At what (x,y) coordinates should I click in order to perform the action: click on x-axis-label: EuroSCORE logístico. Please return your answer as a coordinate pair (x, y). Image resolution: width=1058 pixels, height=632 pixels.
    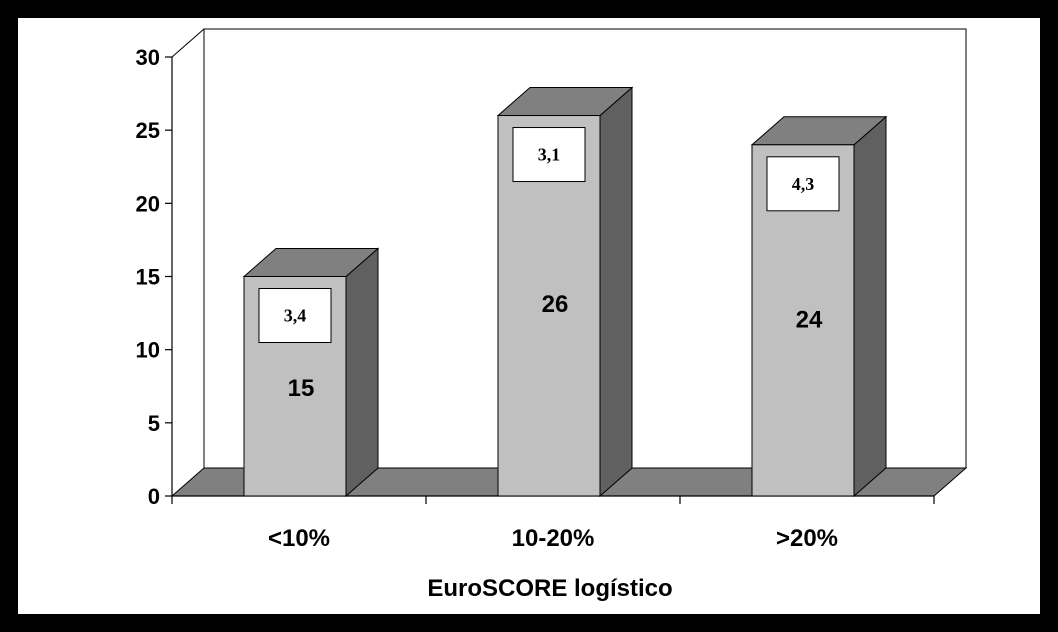
    Looking at the image, I should click on (549, 588).